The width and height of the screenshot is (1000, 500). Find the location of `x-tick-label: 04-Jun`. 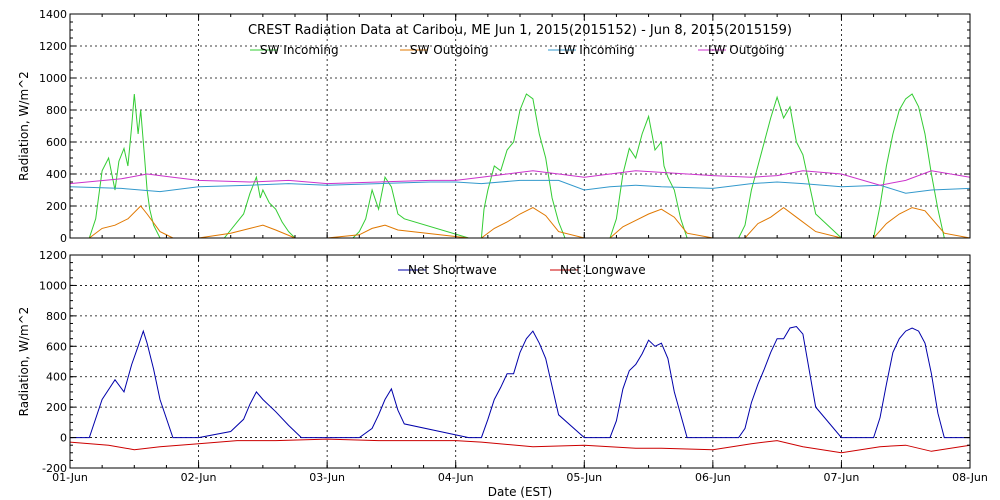

x-tick-label: 04-Jun is located at coordinates (456, 477).